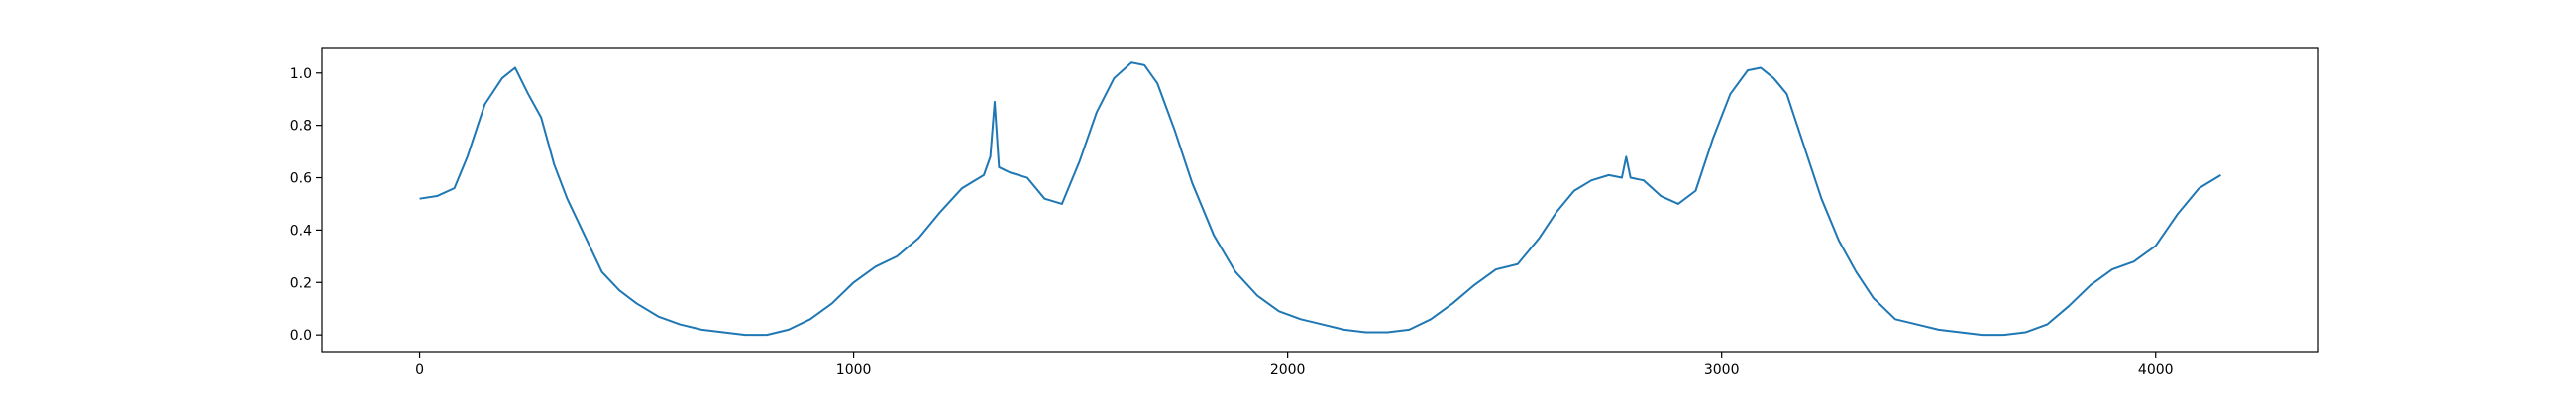  I want to click on x-tick-label: 1000, so click(854, 370).